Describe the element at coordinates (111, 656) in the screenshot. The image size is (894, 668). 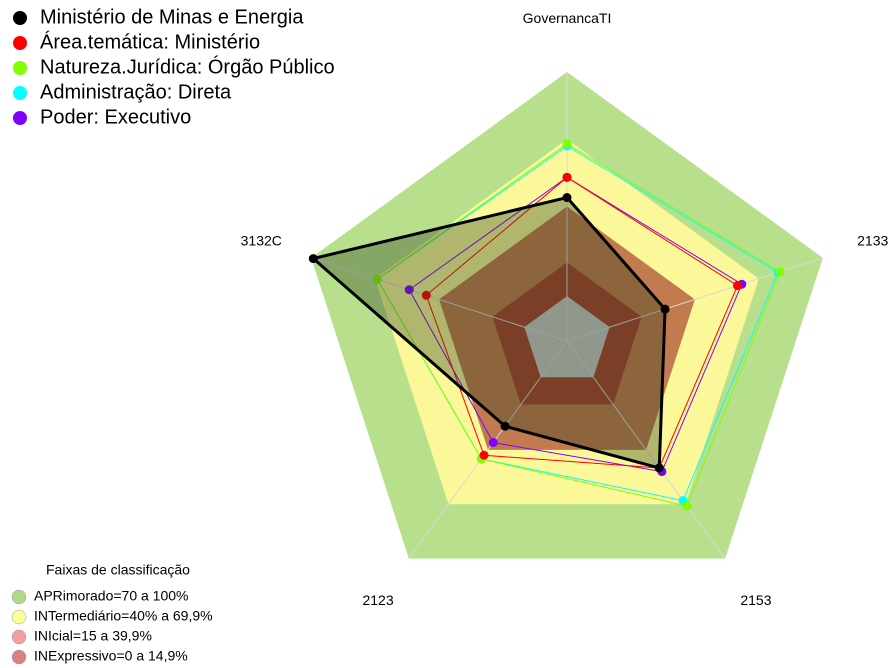
I see `band-legend-label: INExpressivo=0 a 14,9%` at that location.